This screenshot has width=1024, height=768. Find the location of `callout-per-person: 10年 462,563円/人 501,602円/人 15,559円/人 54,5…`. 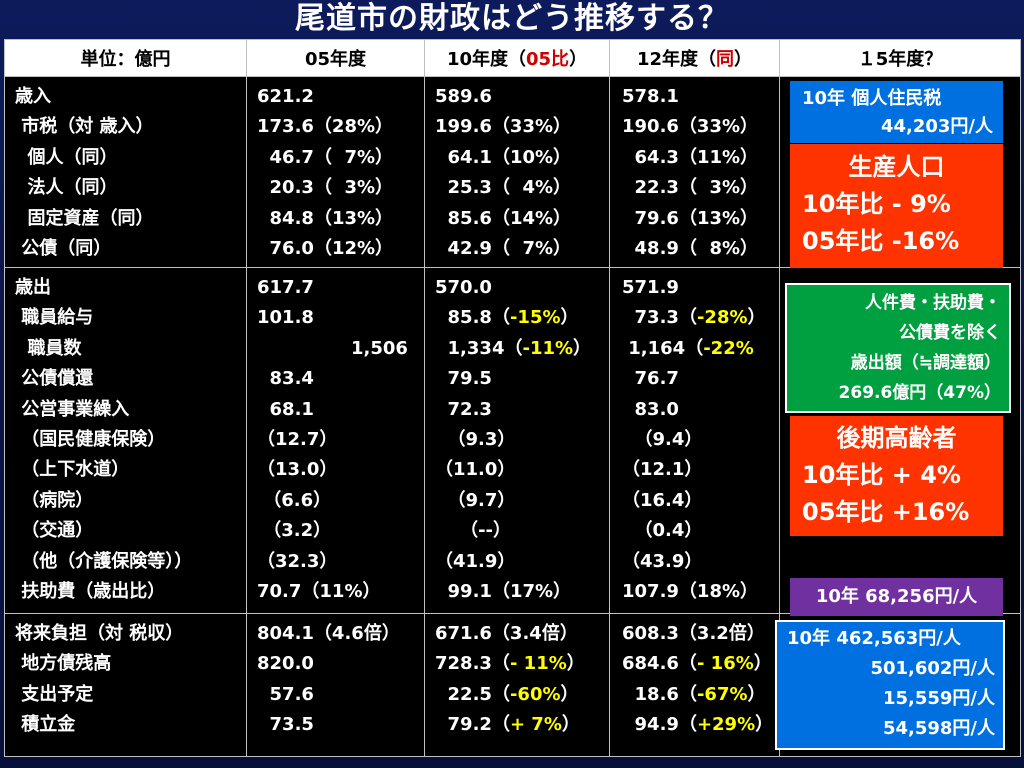

callout-per-person: 10年 462,563円/人 501,602円/人 15,559円/人 54,5… is located at coordinates (890, 685).